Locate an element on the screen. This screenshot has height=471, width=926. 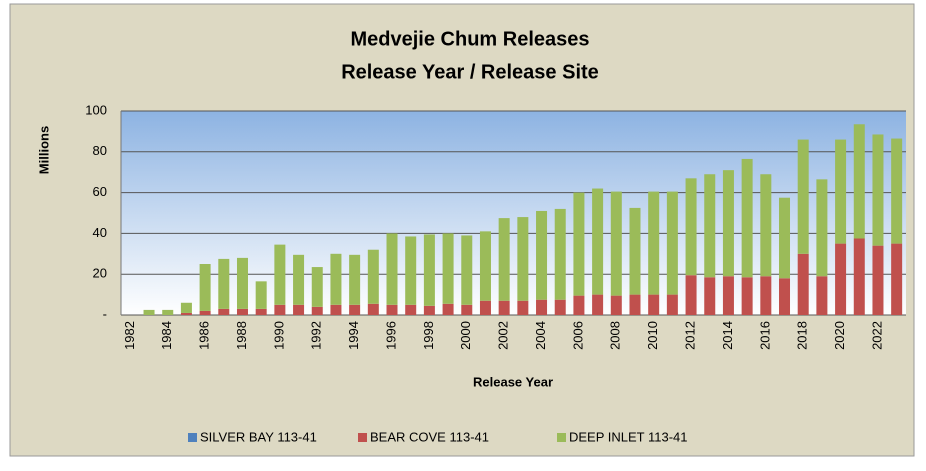
x-tick-label: 2016 is located at coordinates (764, 335).